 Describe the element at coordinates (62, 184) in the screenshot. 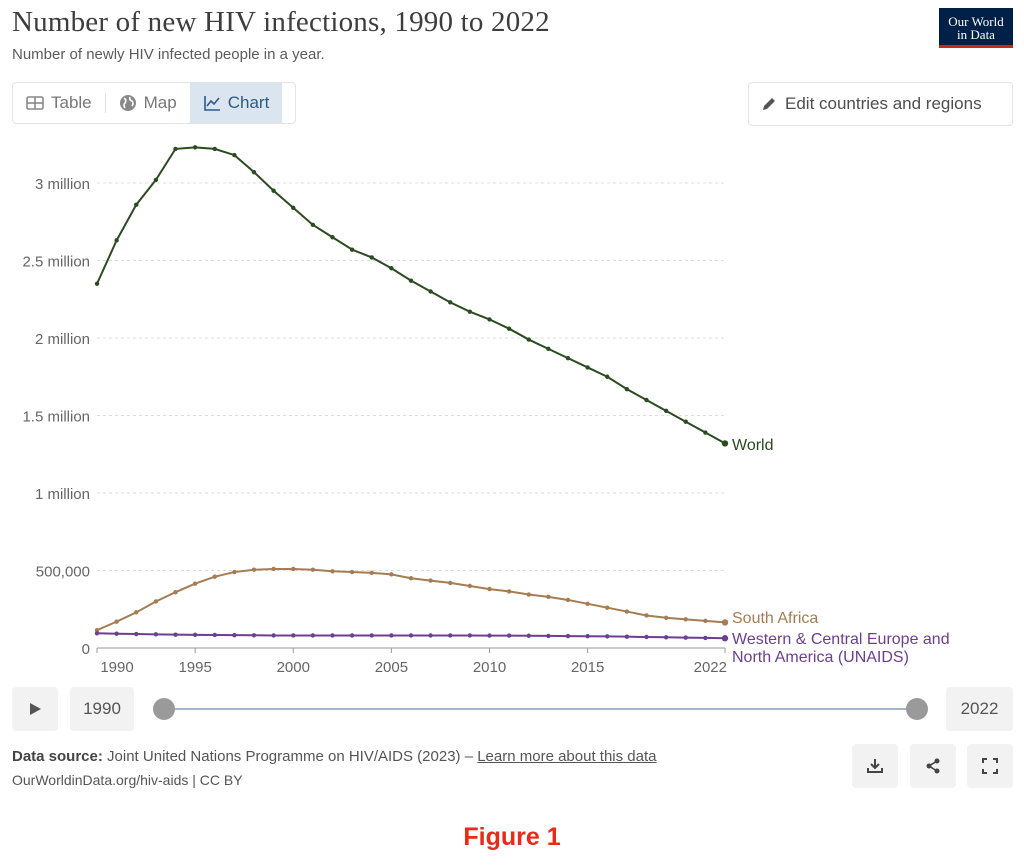

I see `y-tick-label: 3 million` at that location.